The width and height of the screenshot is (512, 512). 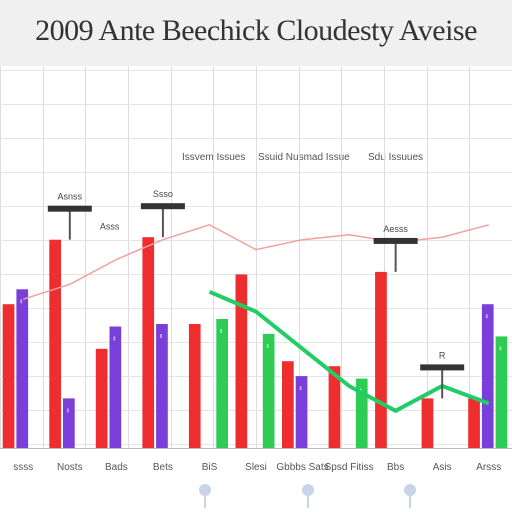 I want to click on chart-title: 2009 Ante Beechick Cloudesty Aveise, so click(x=256, y=30).